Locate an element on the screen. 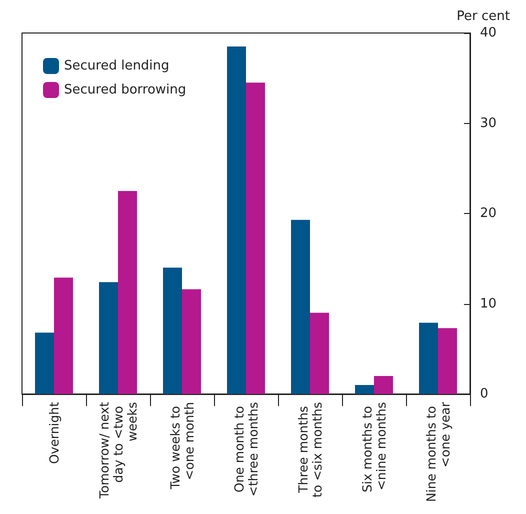 The image size is (526, 514). x-tick-label: Nine months to <one year is located at coordinates (438, 451).